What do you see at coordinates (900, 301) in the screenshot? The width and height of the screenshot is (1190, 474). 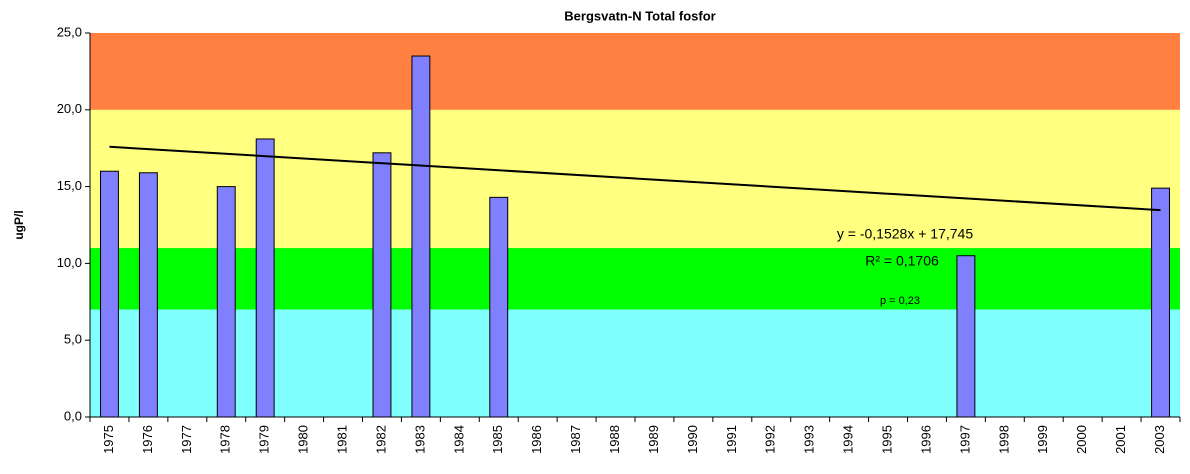 I see `trend-p: p = 0,23` at bounding box center [900, 301].